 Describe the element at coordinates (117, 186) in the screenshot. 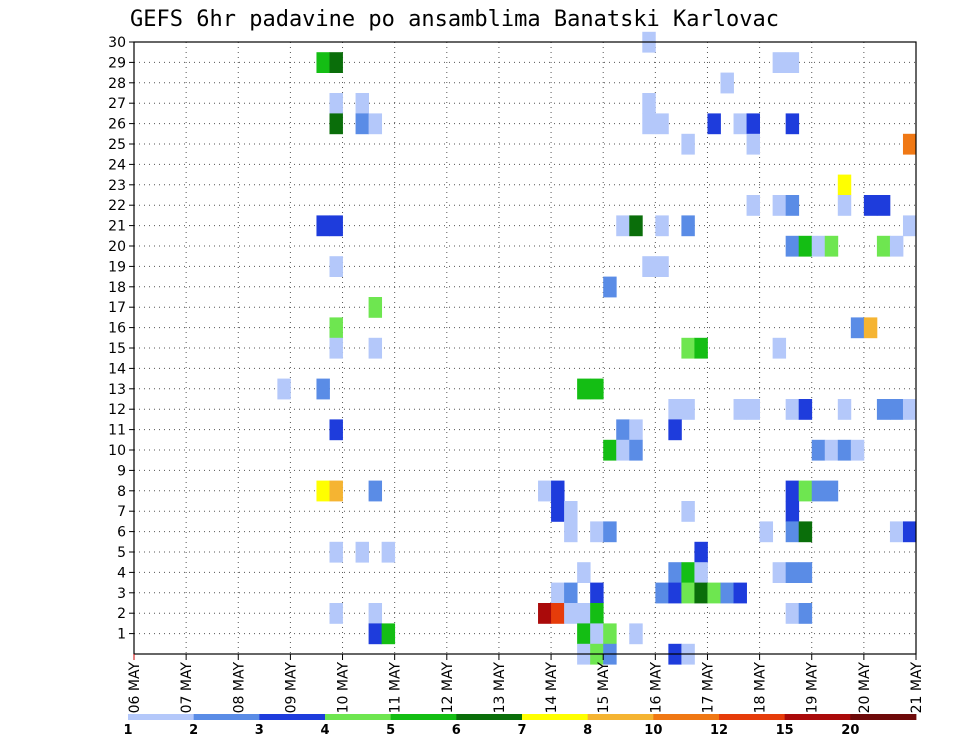

I see `y-tick-label: 23` at that location.